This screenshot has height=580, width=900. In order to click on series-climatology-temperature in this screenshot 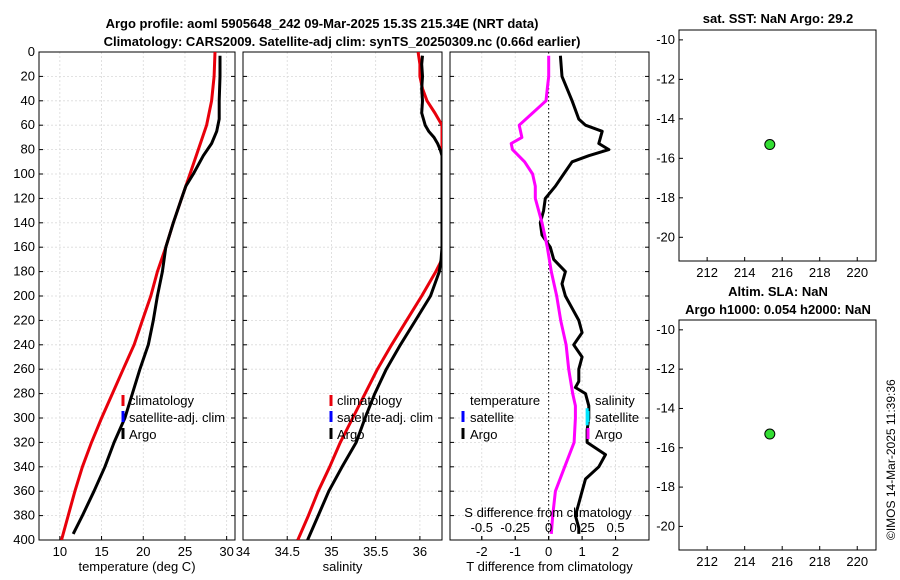, I will do `click(138, 296)`.